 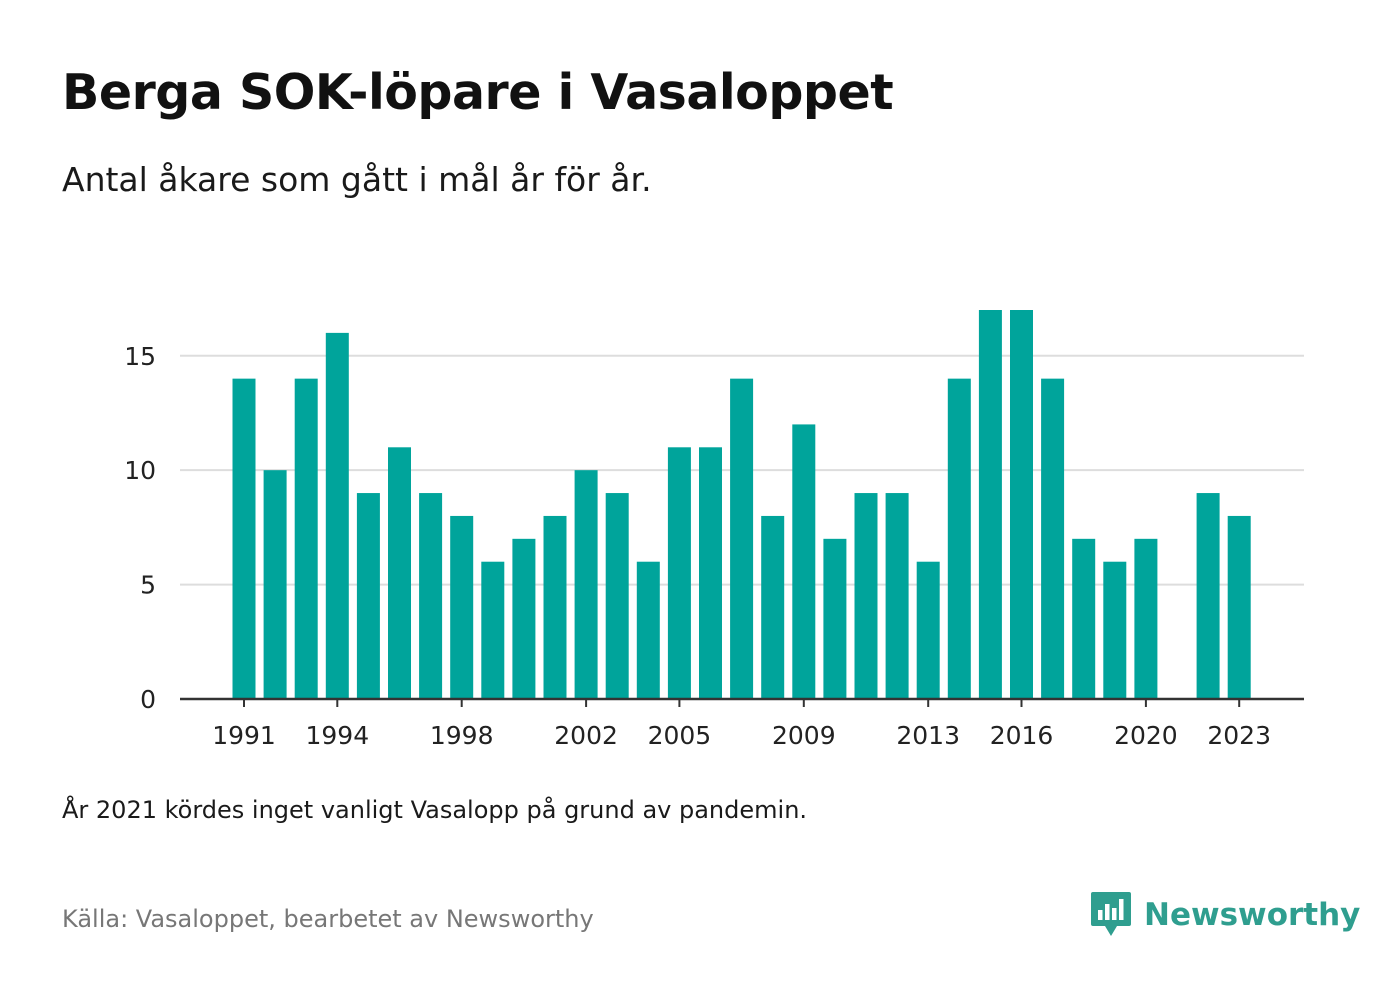 I want to click on x-tick-label: 2013, so click(x=928, y=735).